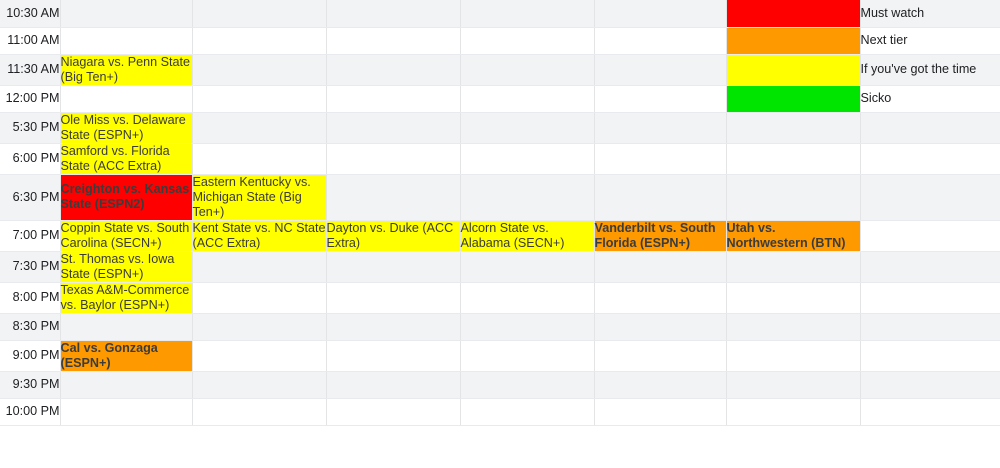 The width and height of the screenshot is (1000, 468). Describe the element at coordinates (930, 298) in the screenshot. I see `legend-spacer-label-800pm` at that location.